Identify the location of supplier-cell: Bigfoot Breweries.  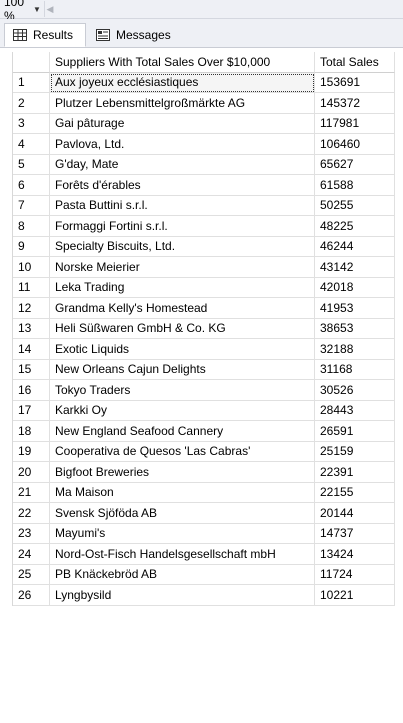
(182, 472).